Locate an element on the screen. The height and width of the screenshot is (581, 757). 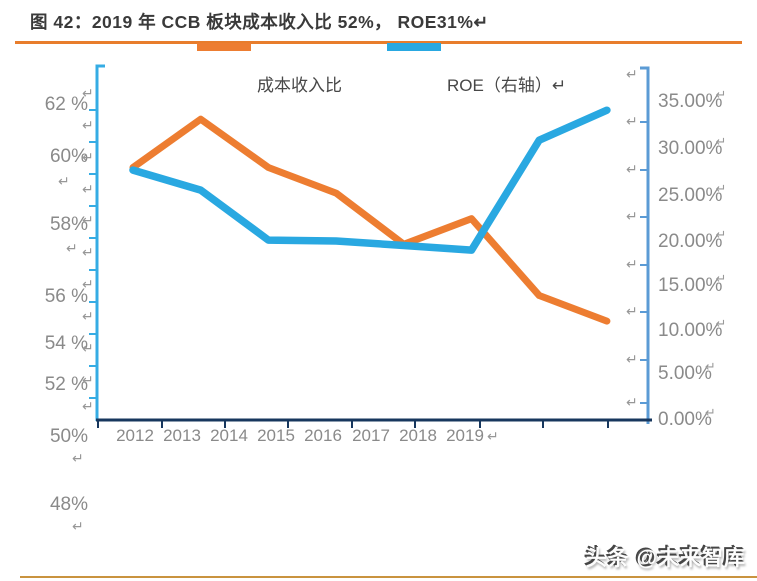
x-axis-label: 2016 is located at coordinates (323, 435).